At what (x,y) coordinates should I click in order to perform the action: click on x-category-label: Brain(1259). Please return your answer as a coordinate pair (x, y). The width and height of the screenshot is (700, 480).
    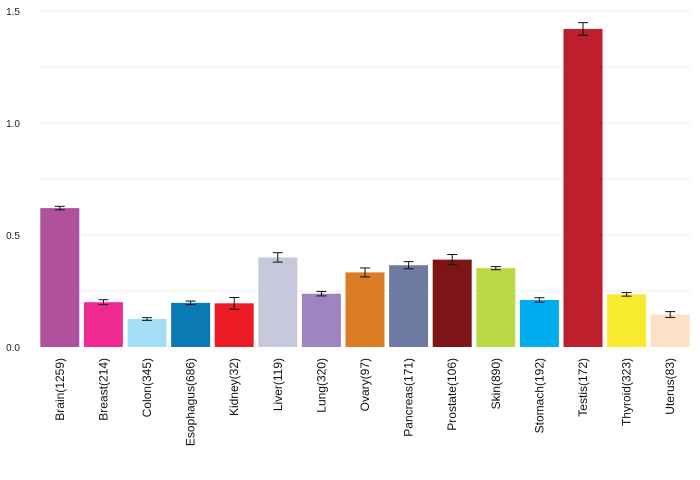
    Looking at the image, I should click on (60, 389).